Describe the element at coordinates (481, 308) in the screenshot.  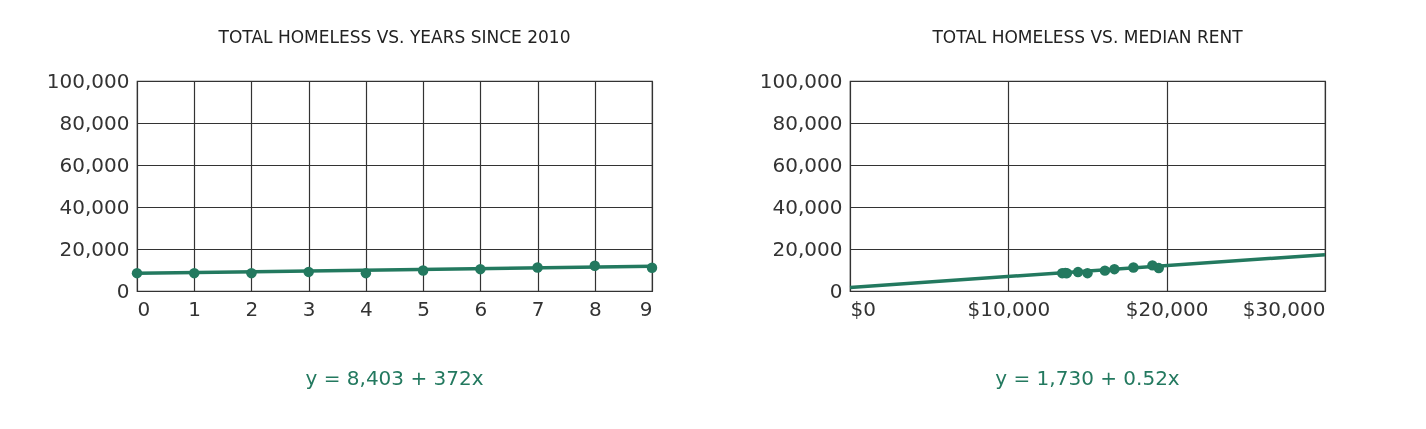
I see `x-tick-label: 6` at that location.